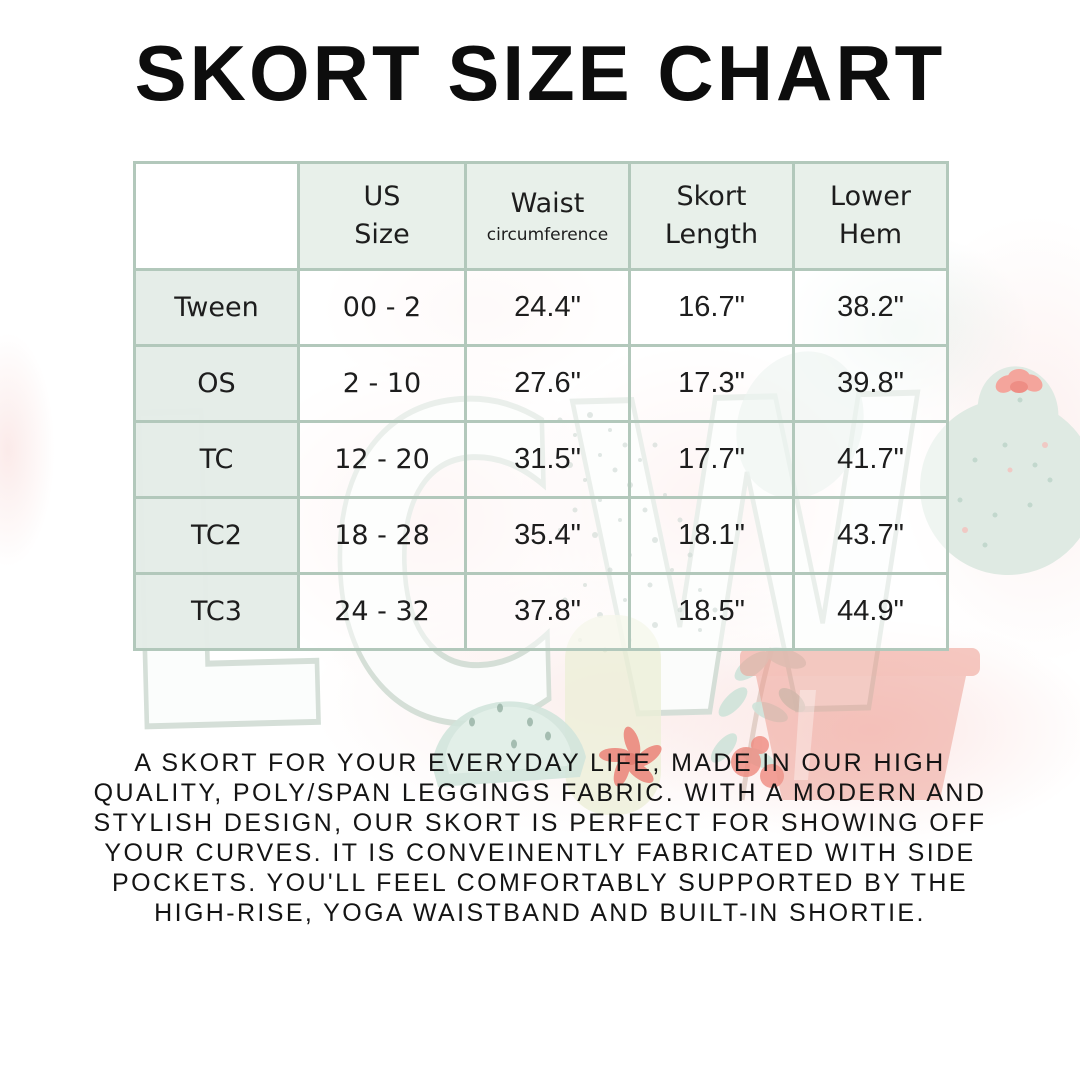 The image size is (1080, 1080). What do you see at coordinates (711, 535) in the screenshot?
I see `cell-skort-length: 18.1"` at bounding box center [711, 535].